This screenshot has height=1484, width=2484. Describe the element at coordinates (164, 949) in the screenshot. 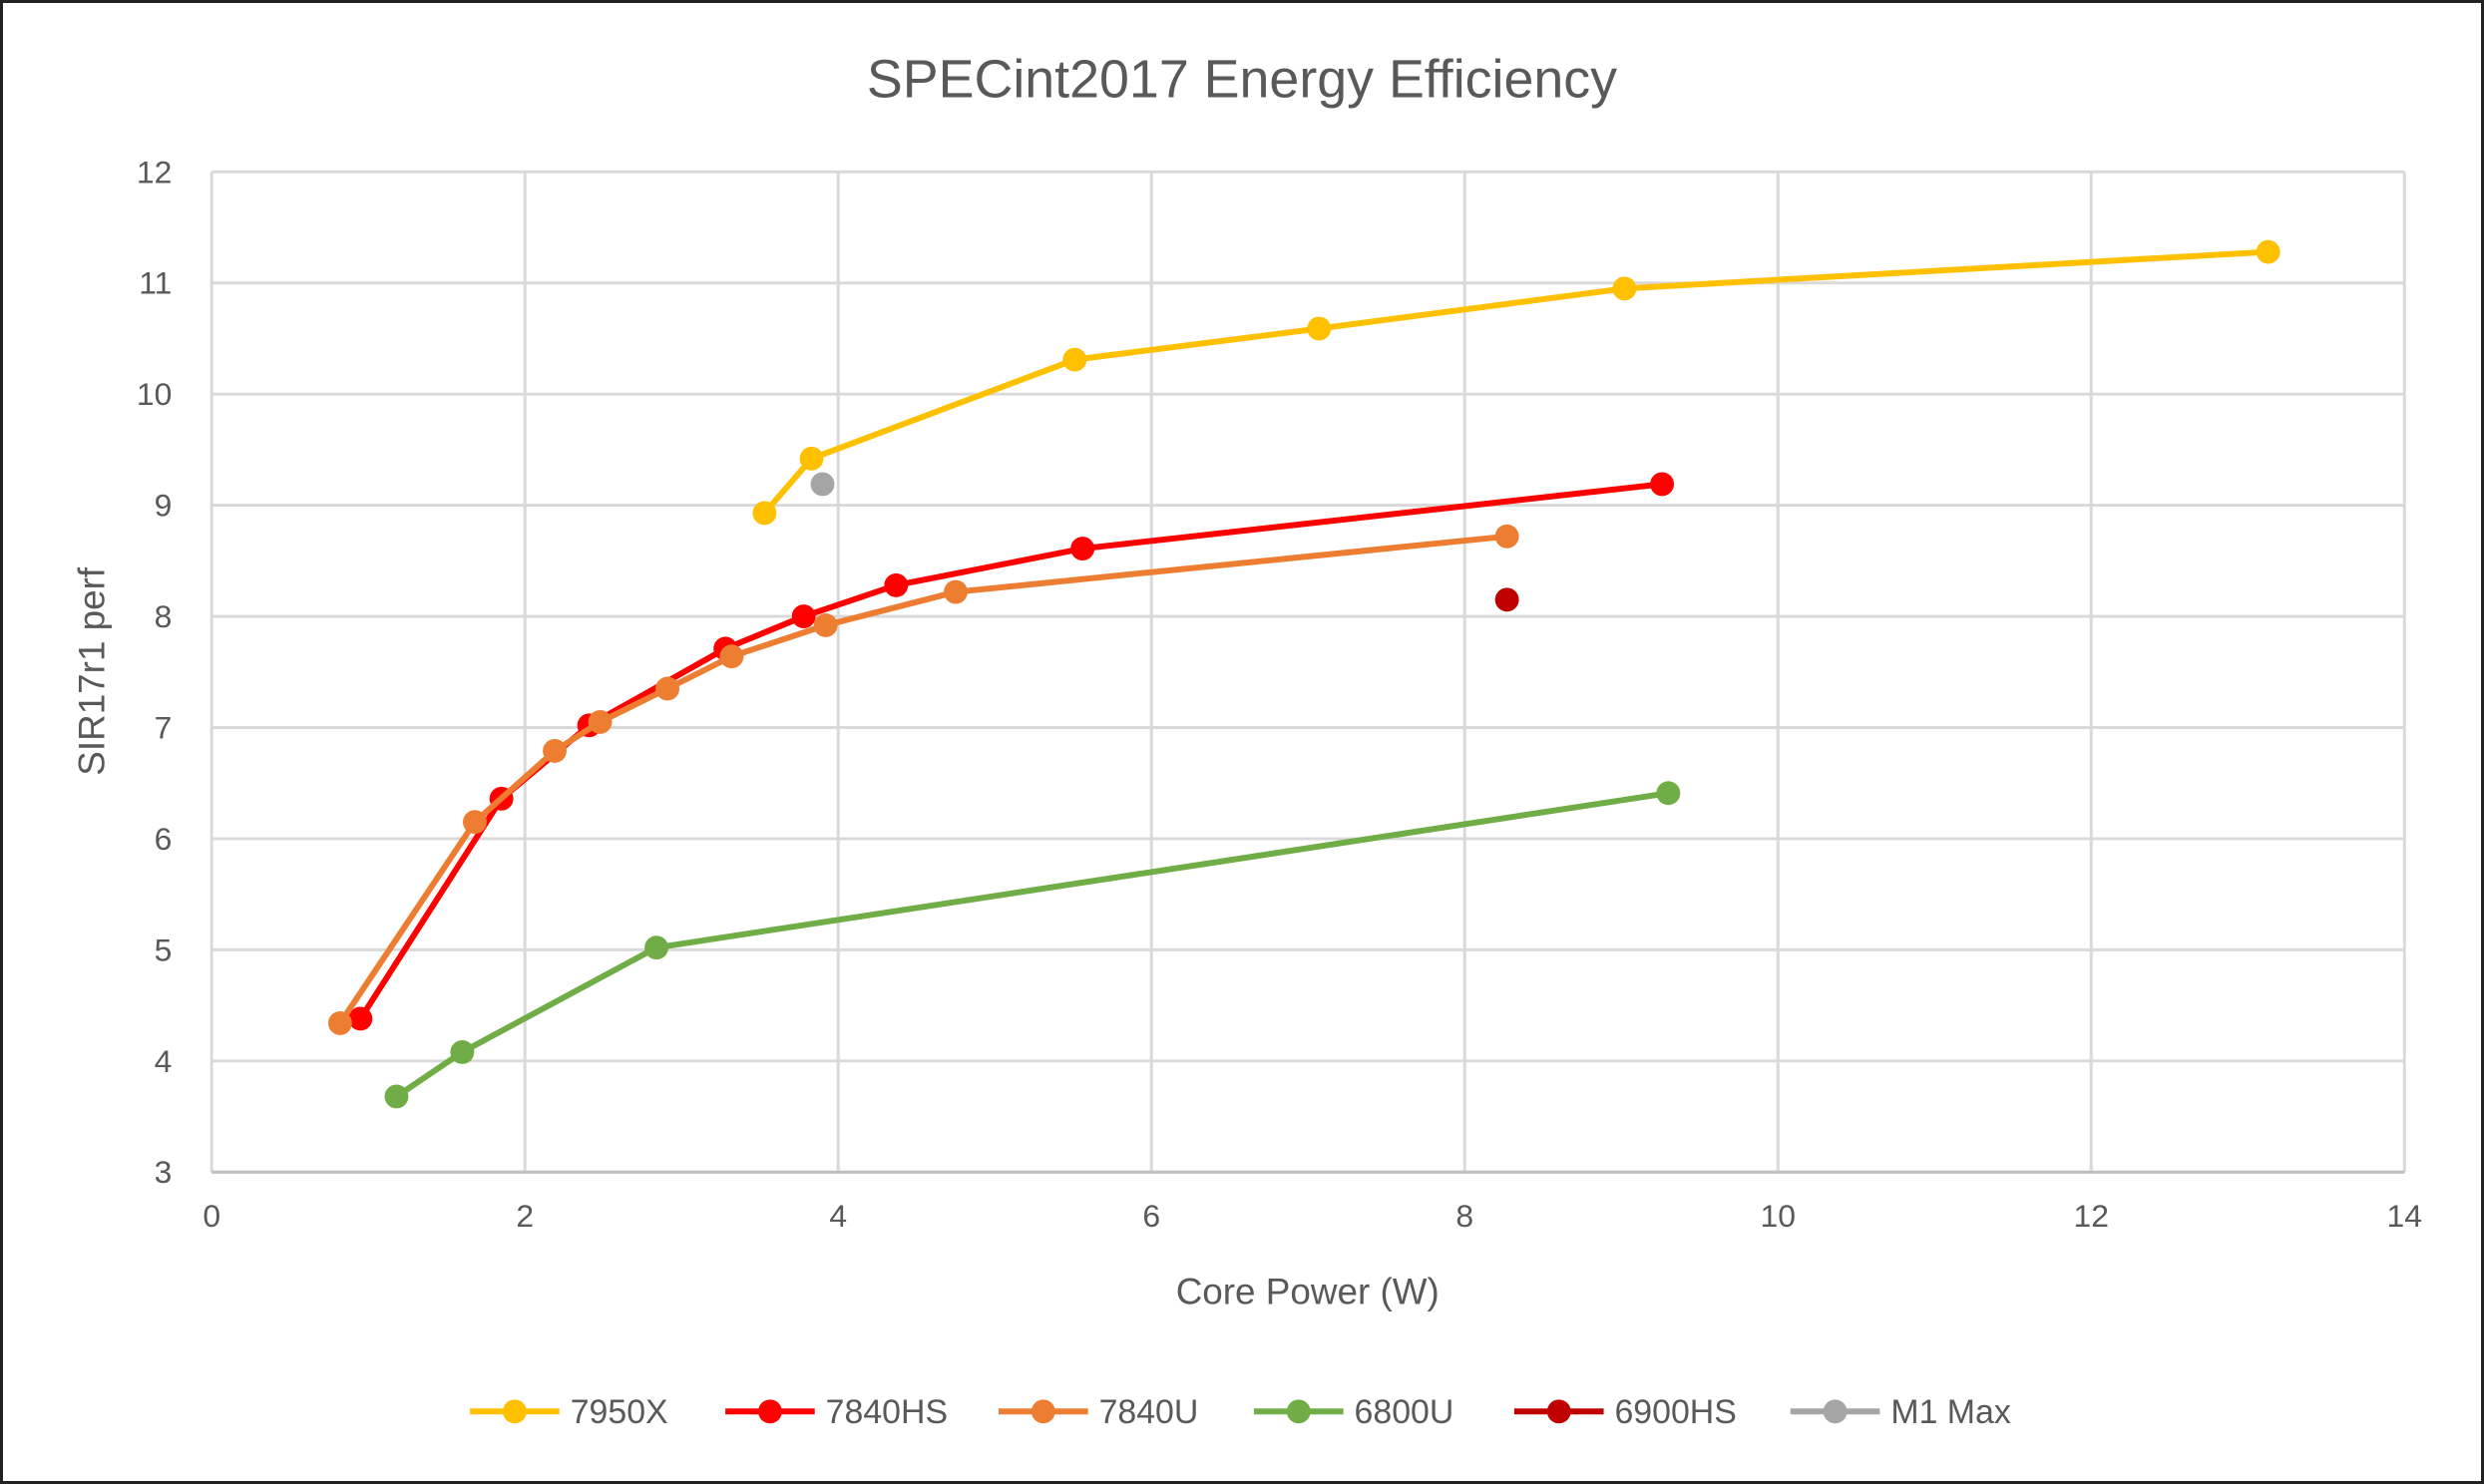

I see `y-tick-label: 5` at that location.